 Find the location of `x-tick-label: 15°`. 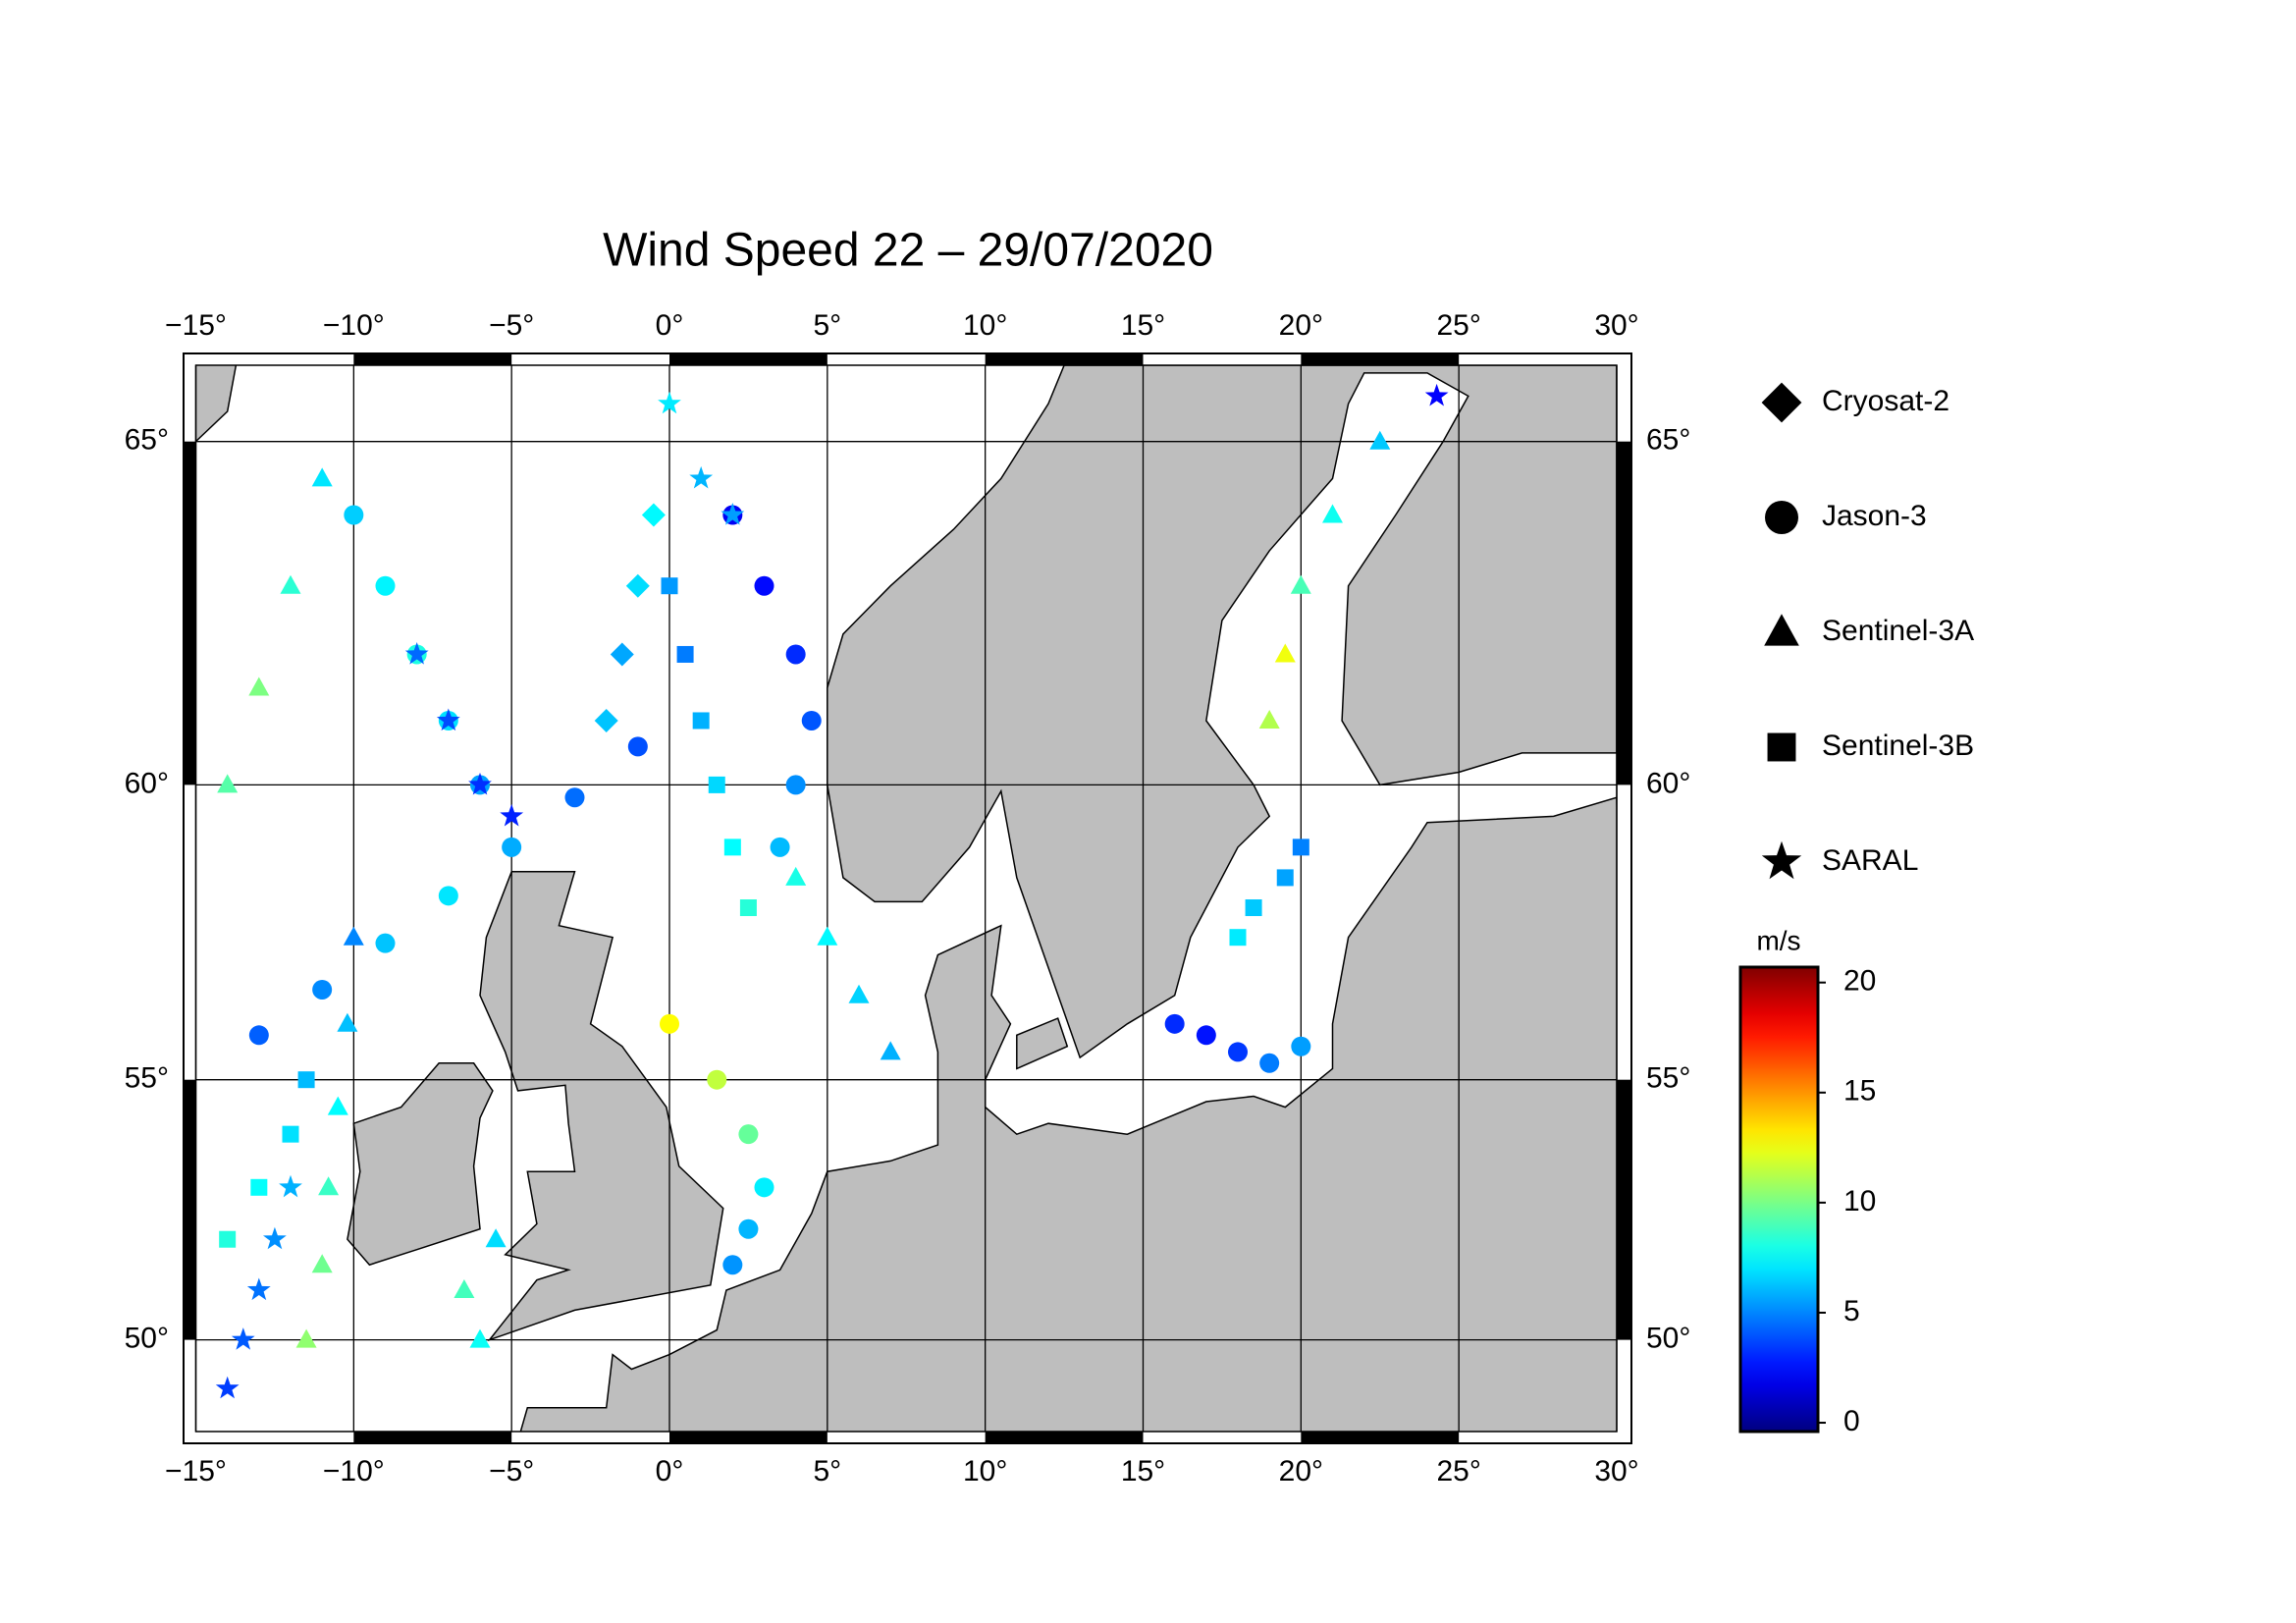

x-tick-label: 15° is located at coordinates (1143, 1471).